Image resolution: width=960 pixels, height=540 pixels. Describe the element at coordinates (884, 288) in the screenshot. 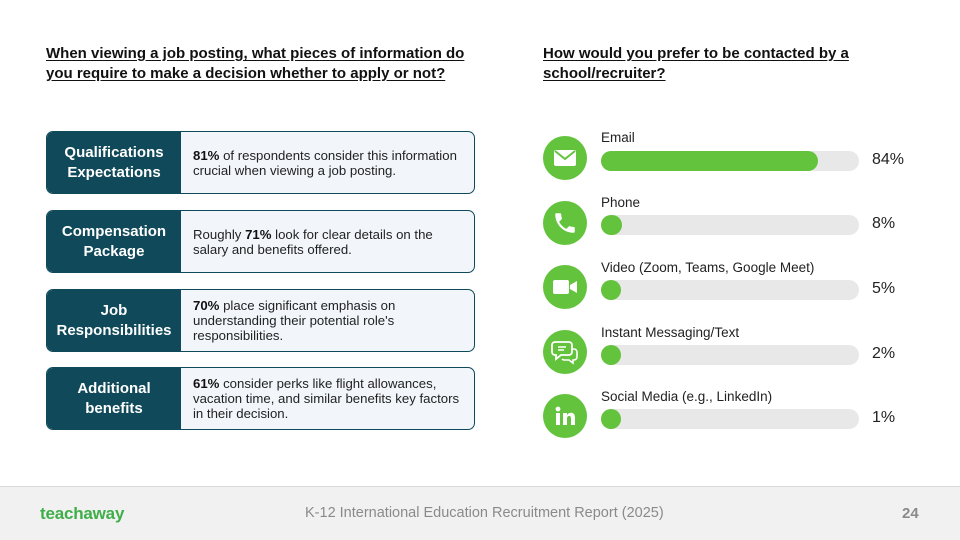

I see `bar-value-video: 5%` at that location.